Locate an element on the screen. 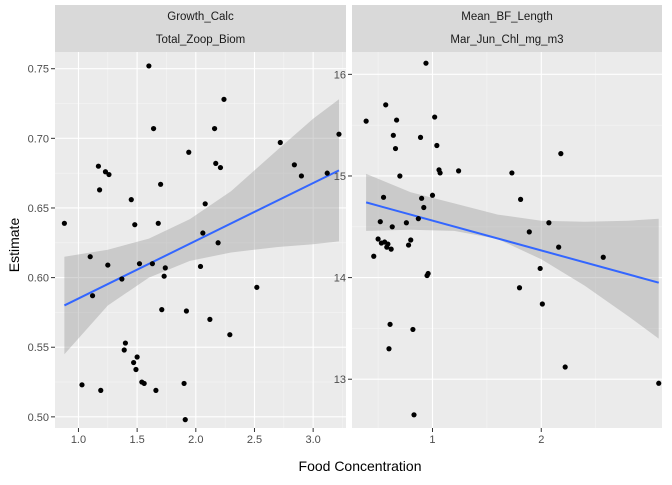 Image resolution: width=672 pixels, height=485 pixels. y-tick-label: 0.50 is located at coordinates (38, 418).